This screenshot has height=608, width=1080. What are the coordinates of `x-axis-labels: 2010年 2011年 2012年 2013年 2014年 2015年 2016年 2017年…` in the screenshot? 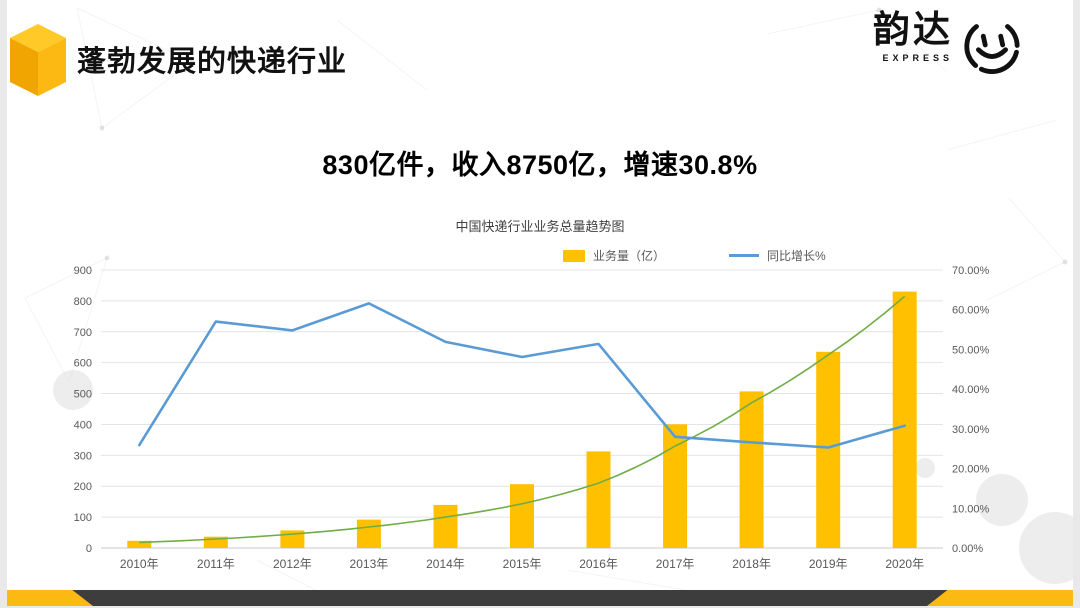 It's located at (522, 564).